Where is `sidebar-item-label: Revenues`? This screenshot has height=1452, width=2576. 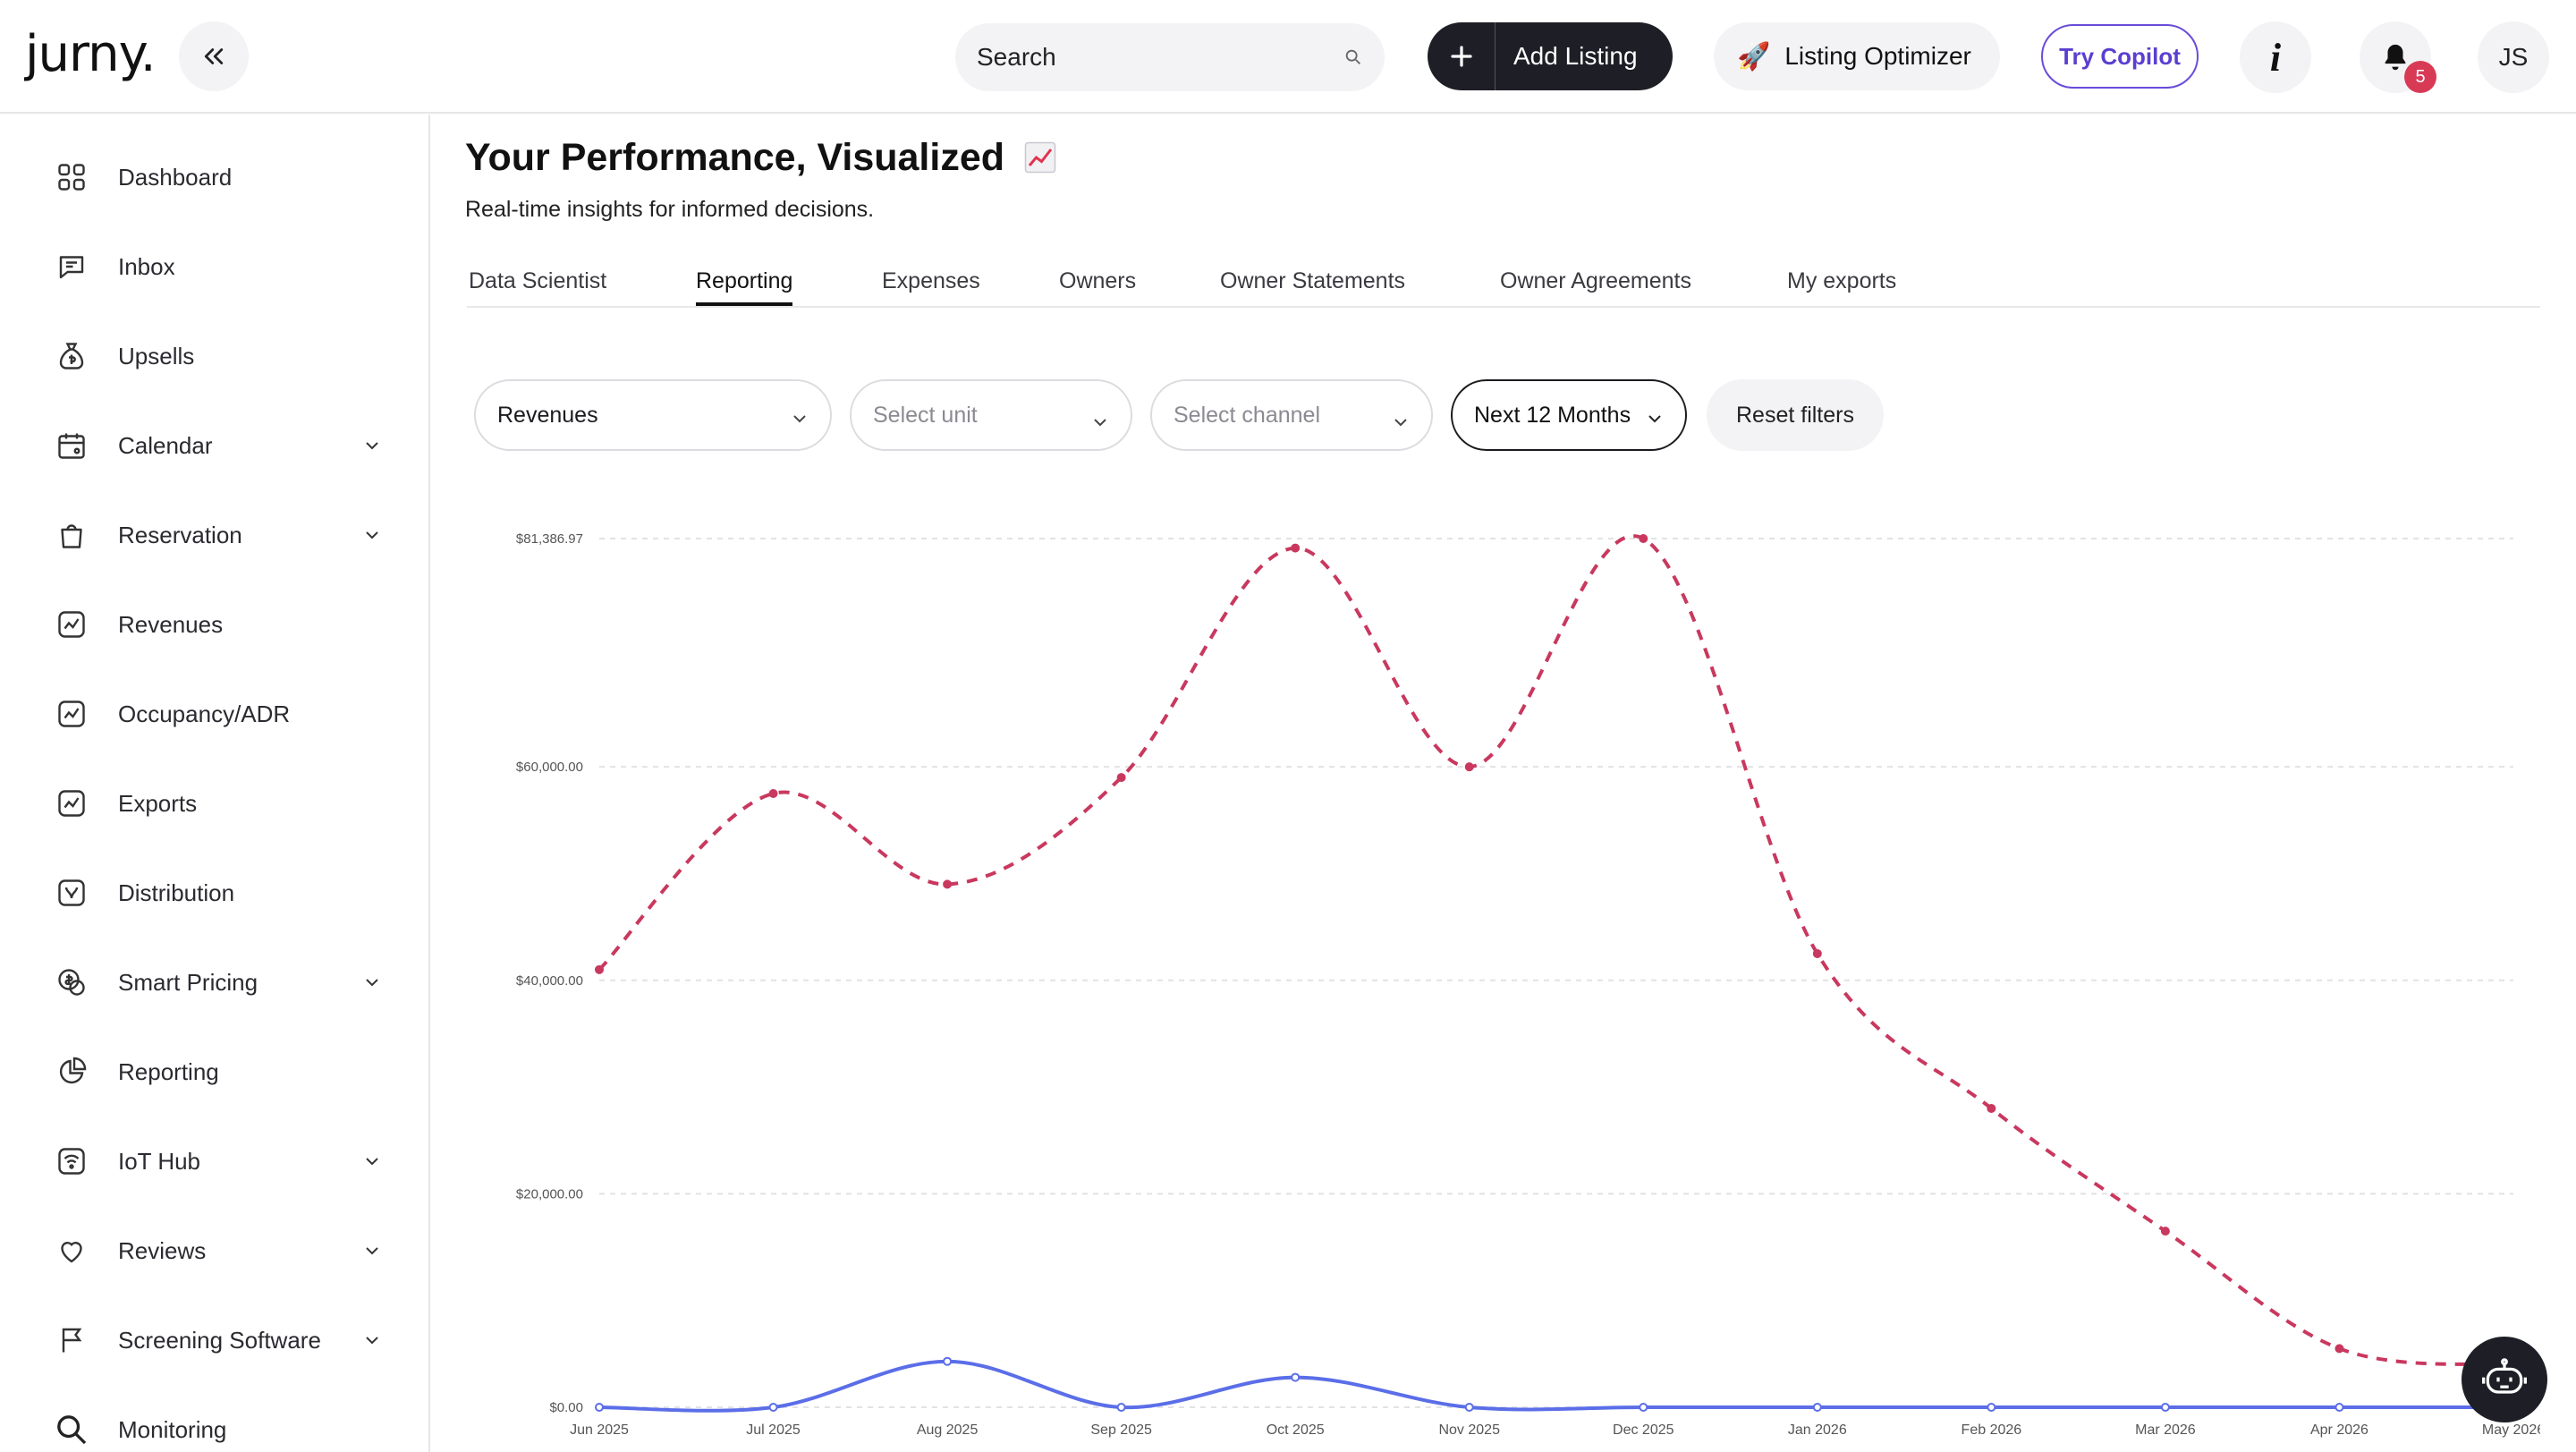 sidebar-item-label: Revenues is located at coordinates (171, 624).